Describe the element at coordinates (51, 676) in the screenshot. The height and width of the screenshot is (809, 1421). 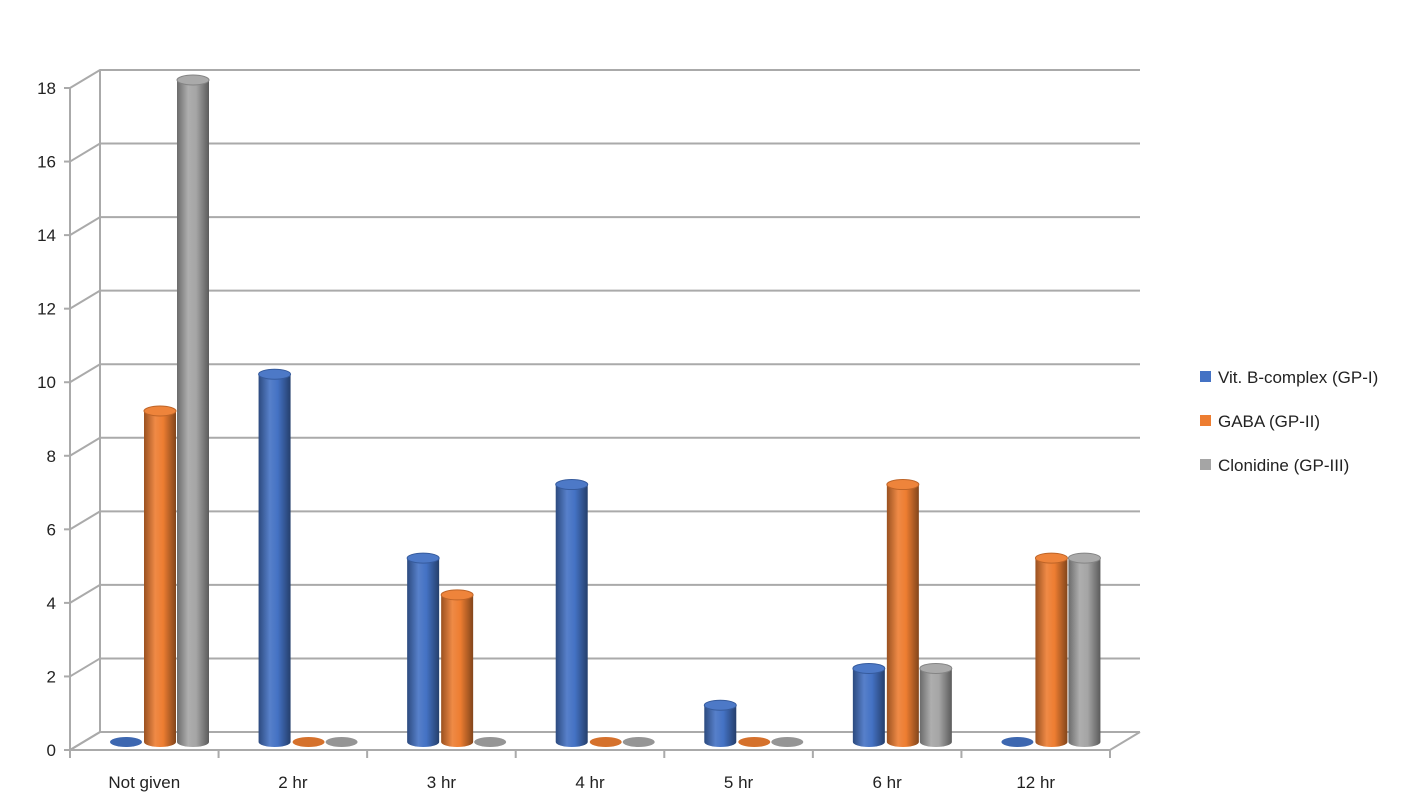
I see `y-tick-label: 2` at that location.